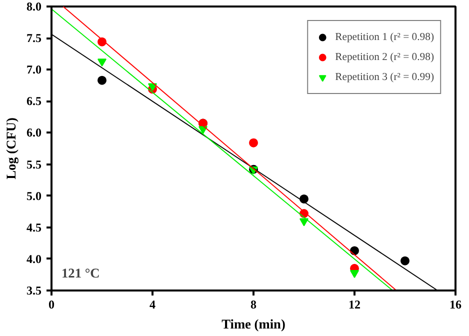  I want to click on y-tick-label: 4.5, so click(34, 227).